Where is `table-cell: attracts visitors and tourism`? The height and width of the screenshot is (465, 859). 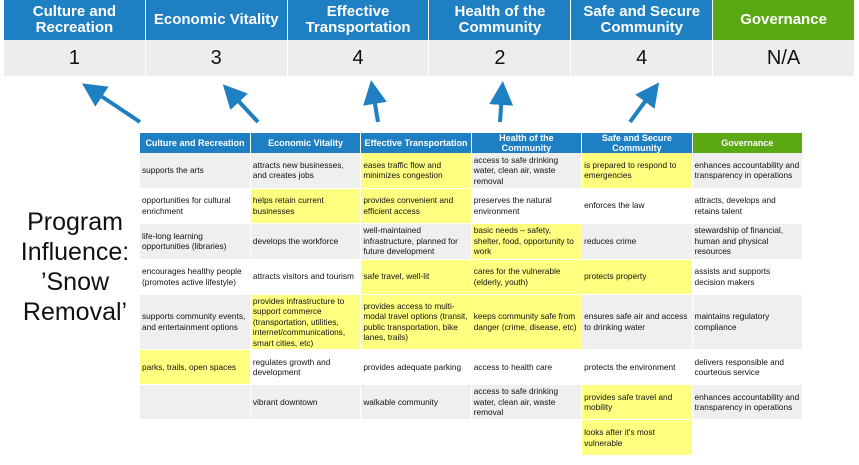
table-cell: attracts visitors and tourism is located at coordinates (306, 277).